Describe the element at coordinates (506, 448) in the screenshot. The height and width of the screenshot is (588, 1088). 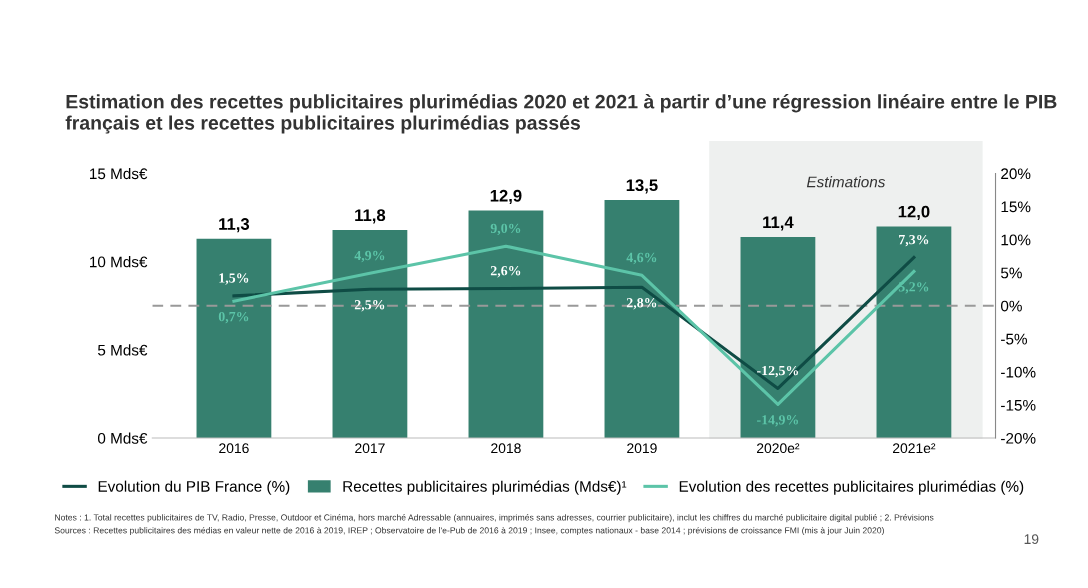
I see `x-tick-label: 2018` at that location.